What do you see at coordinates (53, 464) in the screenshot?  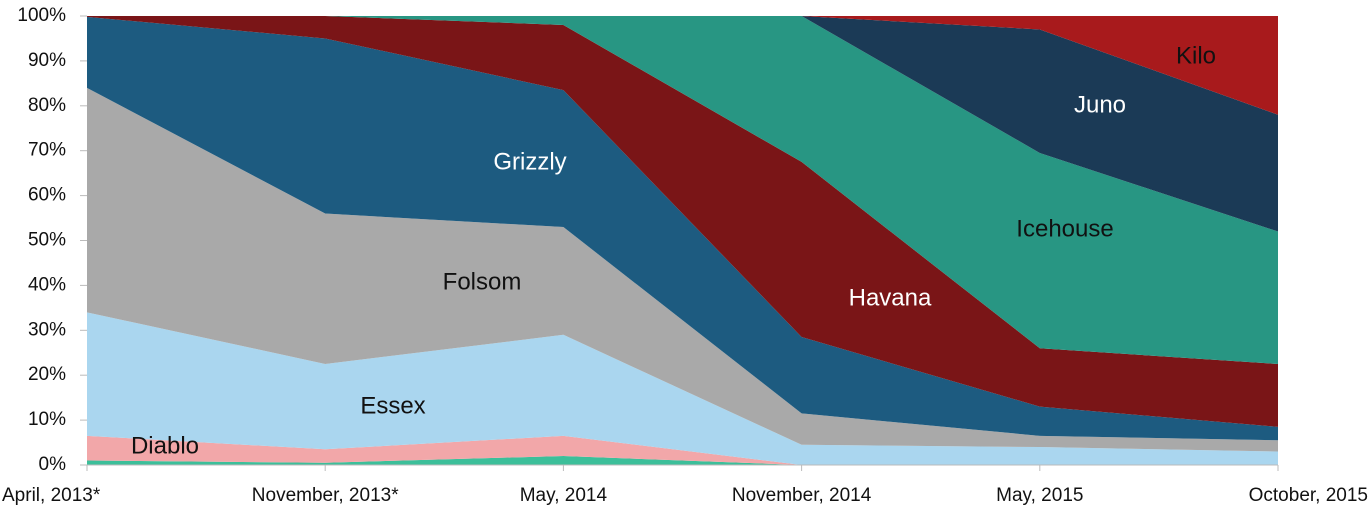 I see `y-tick-label: 0%` at bounding box center [53, 464].